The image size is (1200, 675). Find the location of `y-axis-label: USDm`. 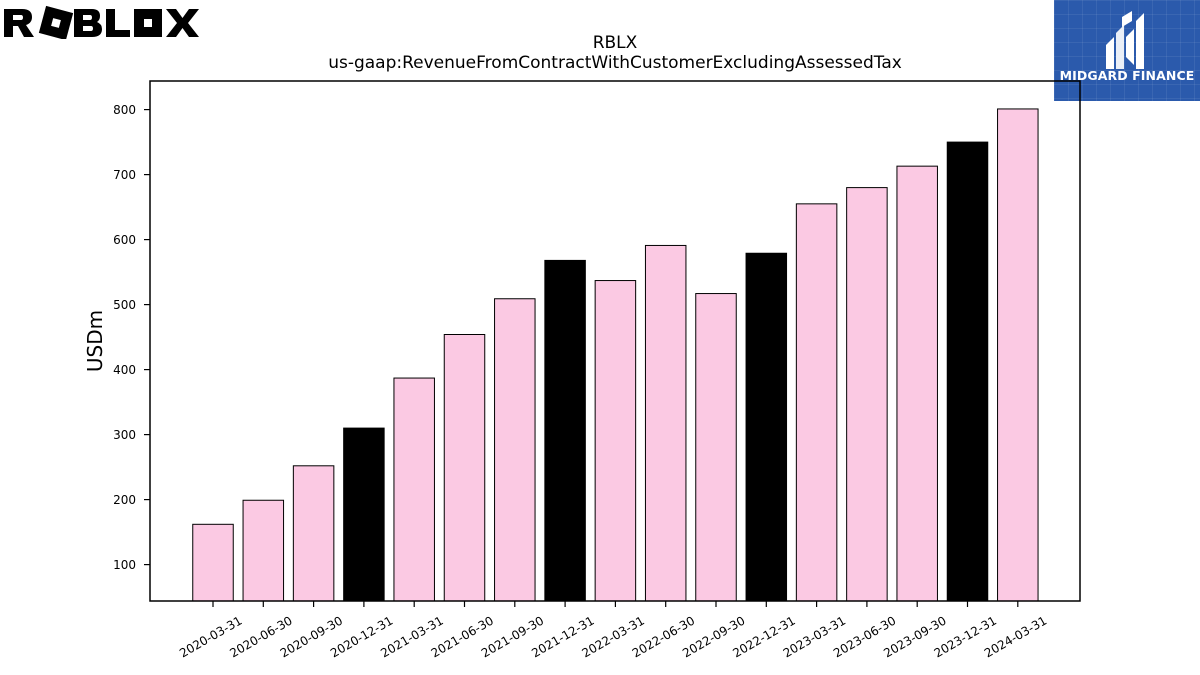

y-axis-label: USDm is located at coordinates (95, 341).